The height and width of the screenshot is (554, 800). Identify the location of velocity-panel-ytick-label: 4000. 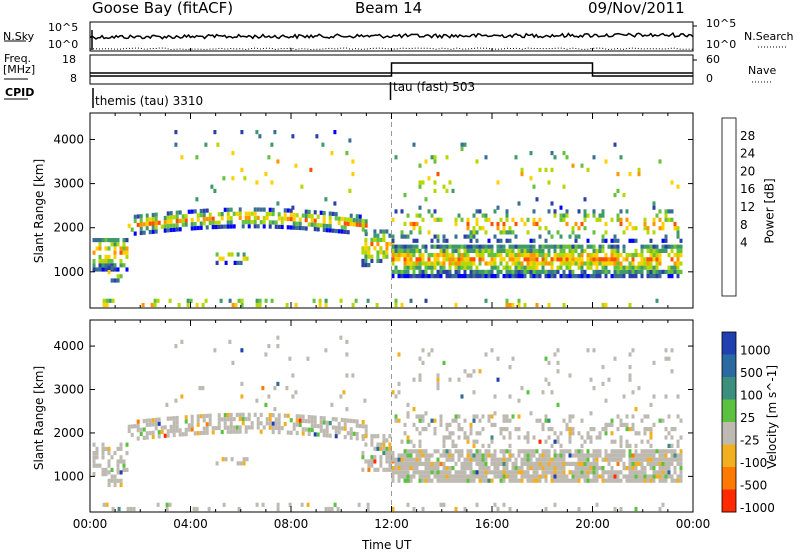
(68, 346).